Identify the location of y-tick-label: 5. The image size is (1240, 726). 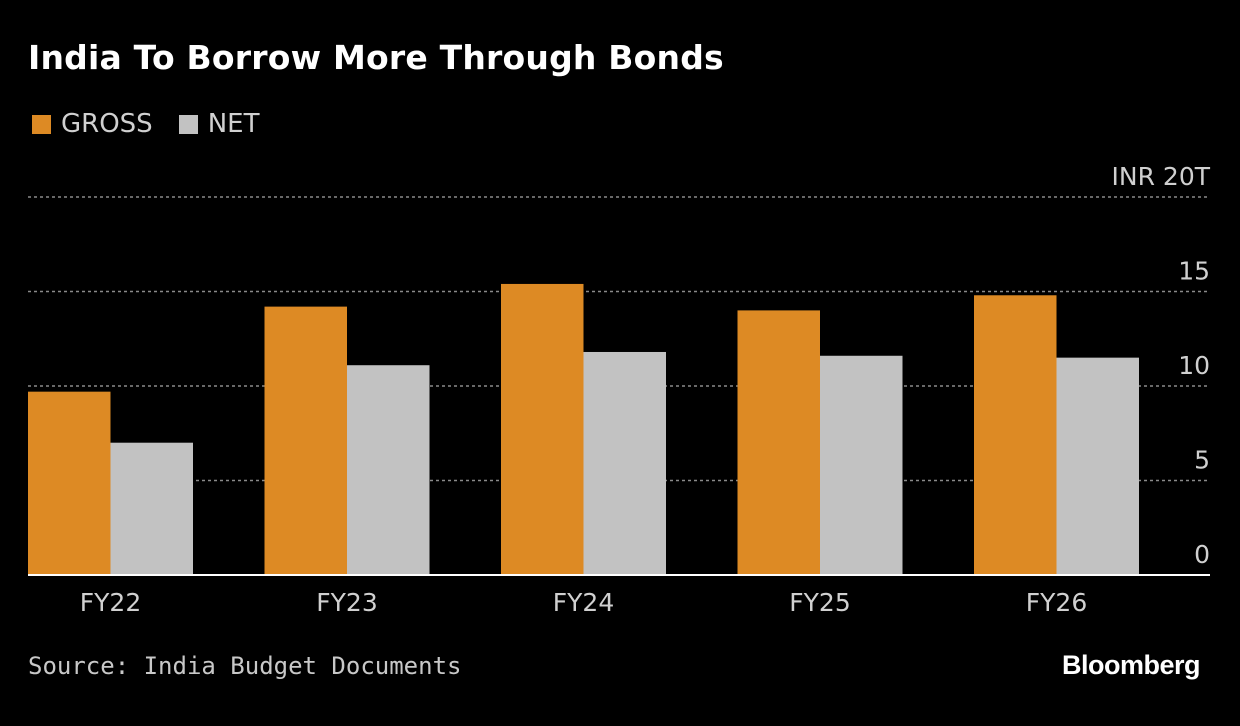
(1202, 460).